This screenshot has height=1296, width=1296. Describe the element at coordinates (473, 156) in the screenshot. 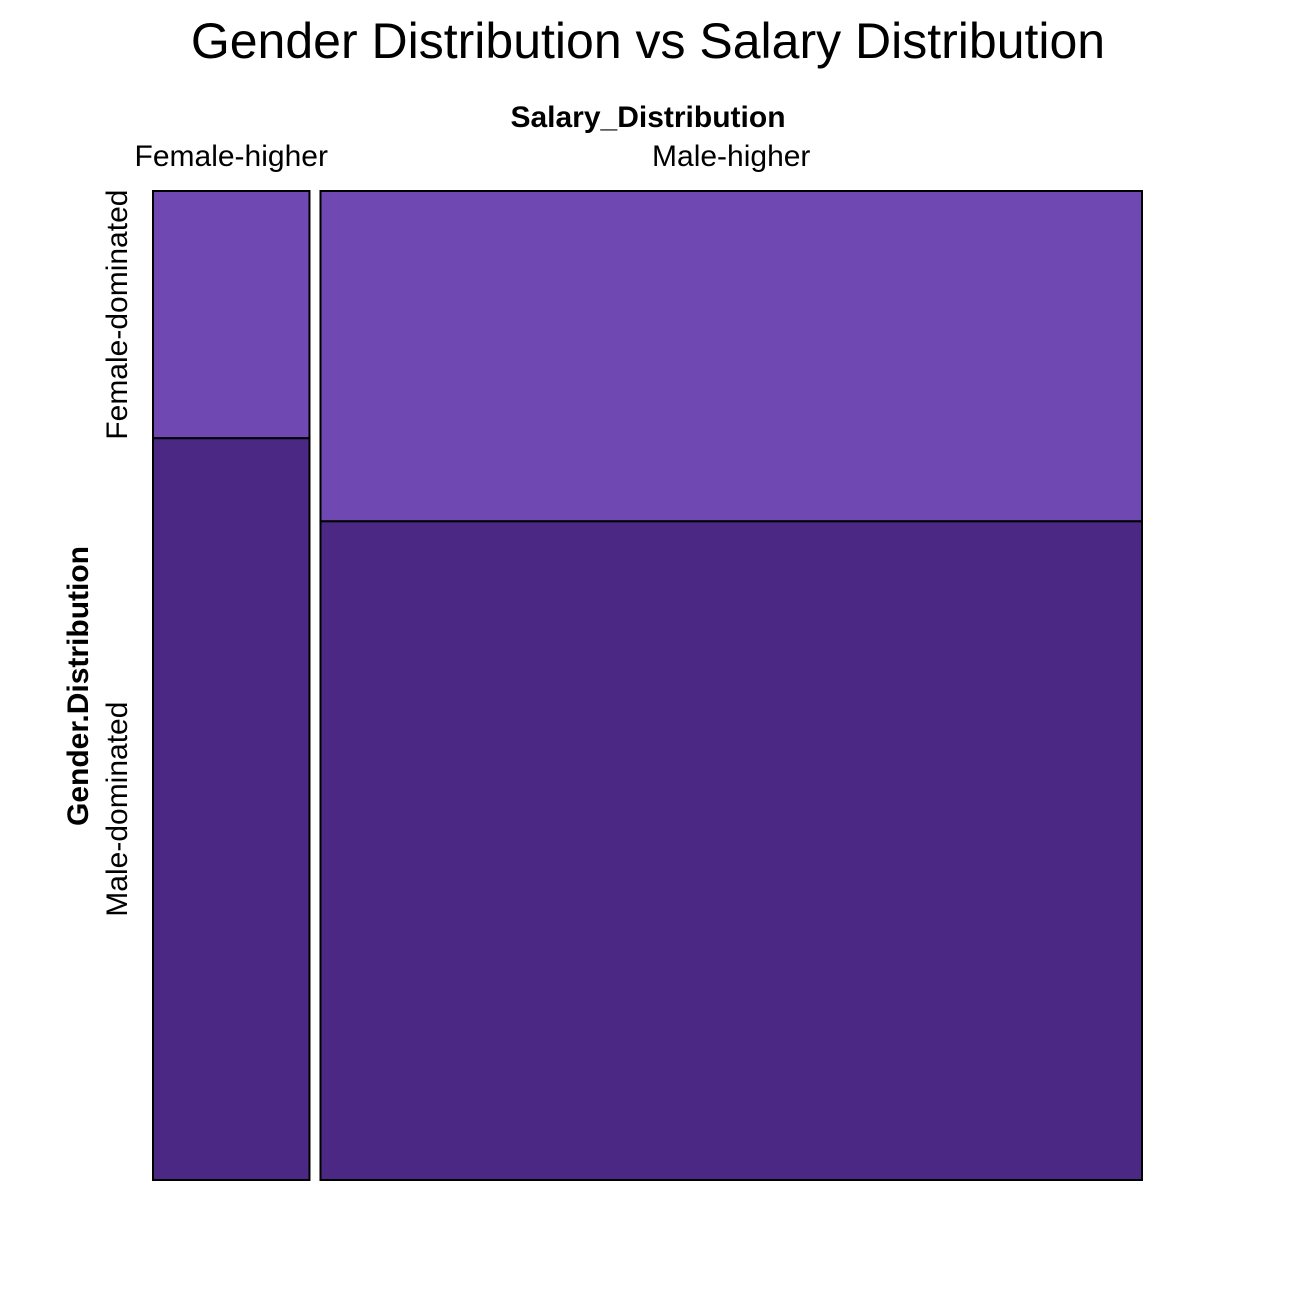

I see `x-level-labels: Female-higher Male-higher` at that location.